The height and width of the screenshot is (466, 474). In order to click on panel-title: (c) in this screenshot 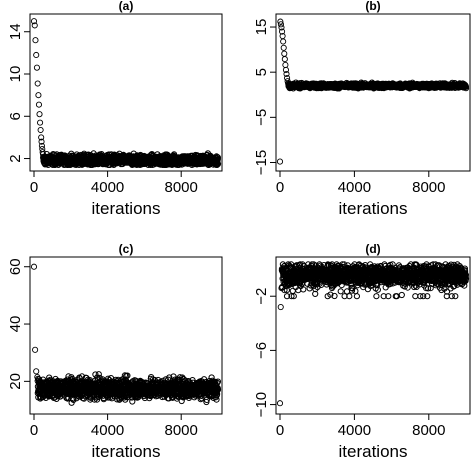, I will do `click(126, 249)`.